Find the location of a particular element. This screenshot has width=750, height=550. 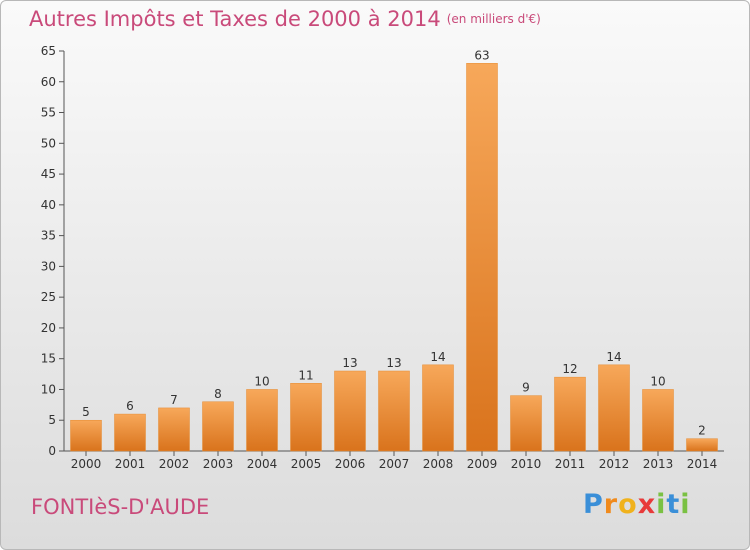

y-tick-label: 25 is located at coordinates (48, 297).